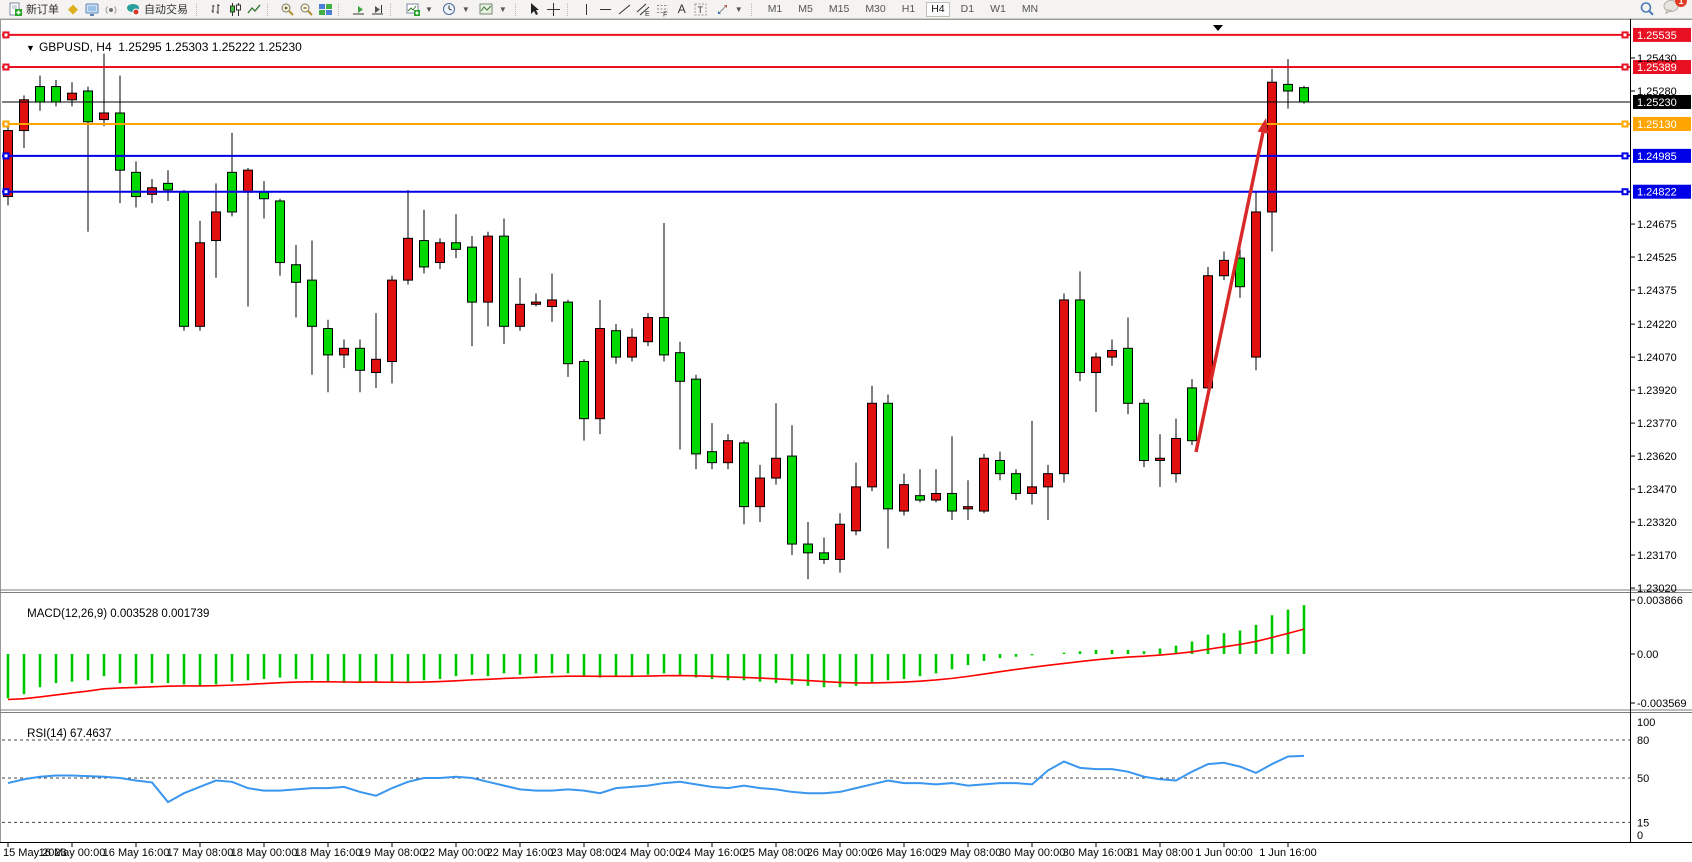 The height and width of the screenshot is (862, 1692). Describe the element at coordinates (235, 9) in the screenshot. I see `candlestick-chart-icon` at that location.